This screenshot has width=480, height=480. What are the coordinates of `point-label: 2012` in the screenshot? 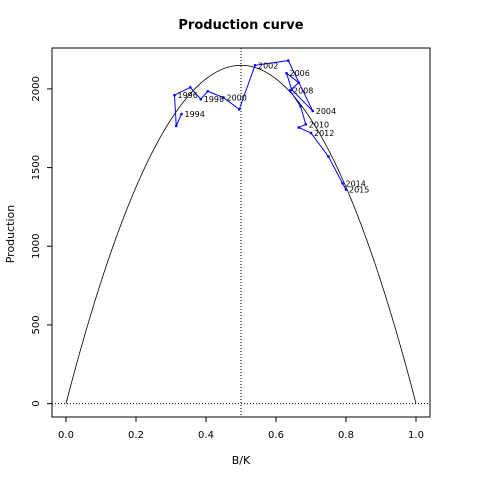 It's located at (324, 133).